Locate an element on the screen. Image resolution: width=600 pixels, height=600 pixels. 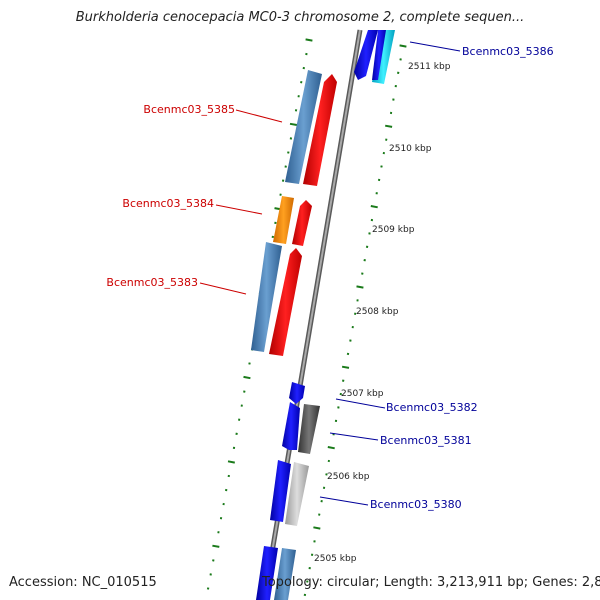
gene-5386-blue is located at coordinates (379, 55).